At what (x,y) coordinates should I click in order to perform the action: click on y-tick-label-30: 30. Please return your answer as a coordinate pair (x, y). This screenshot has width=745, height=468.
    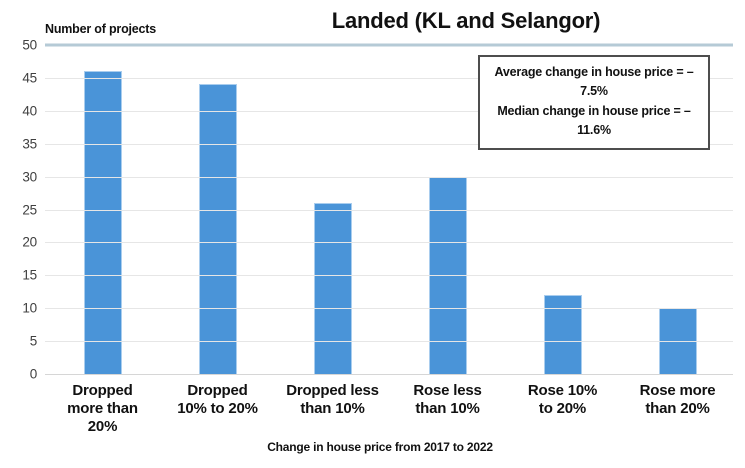
    Looking at the image, I should click on (29, 177).